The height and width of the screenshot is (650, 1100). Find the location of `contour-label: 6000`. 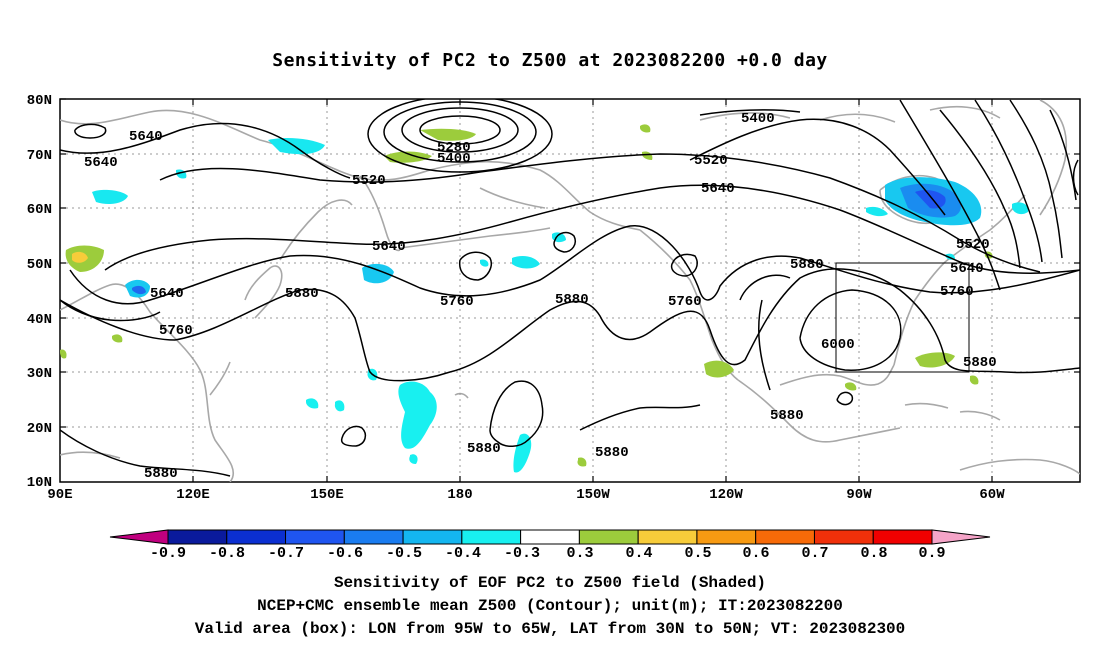

contour-label: 6000 is located at coordinates (838, 345).